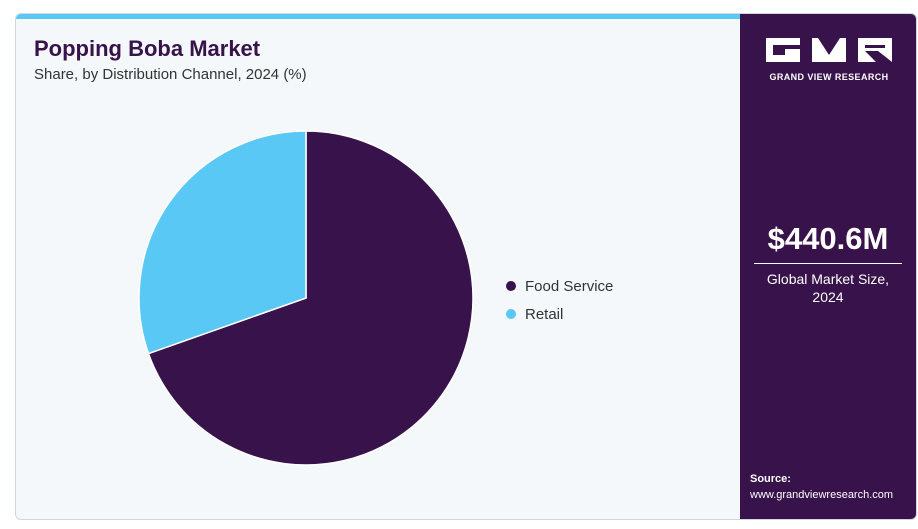 The width and height of the screenshot is (918, 529). I want to click on market-size-label: Global Market Size, 2024, so click(828, 288).